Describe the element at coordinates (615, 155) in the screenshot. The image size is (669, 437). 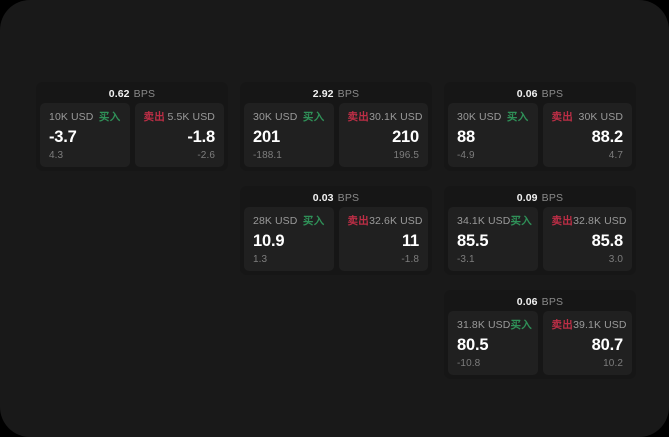
I see `sell-delta: 4.7` at that location.